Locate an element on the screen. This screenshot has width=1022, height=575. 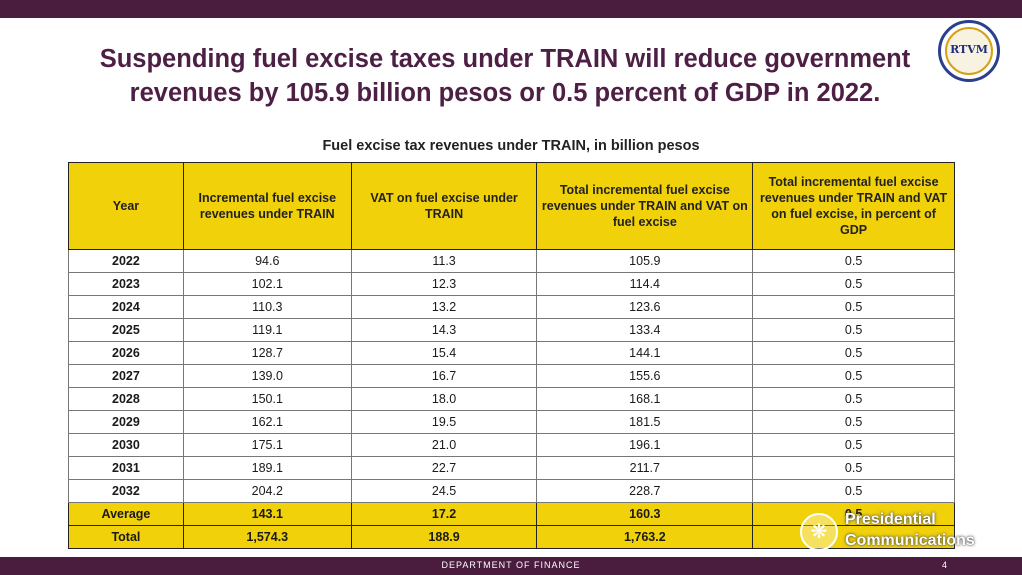
cell-vat: 11.3 is located at coordinates (444, 261).